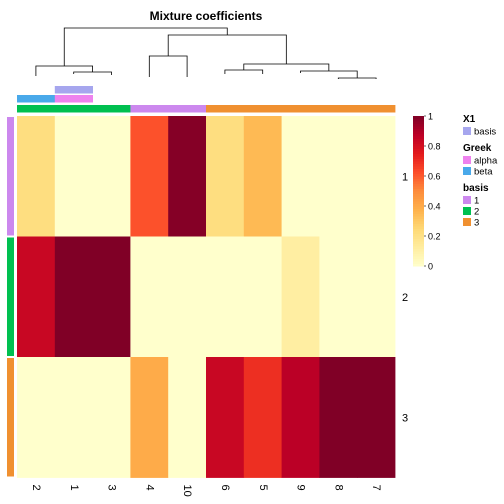  Describe the element at coordinates (405, 418) in the screenshot. I see `row-label: 3` at that location.